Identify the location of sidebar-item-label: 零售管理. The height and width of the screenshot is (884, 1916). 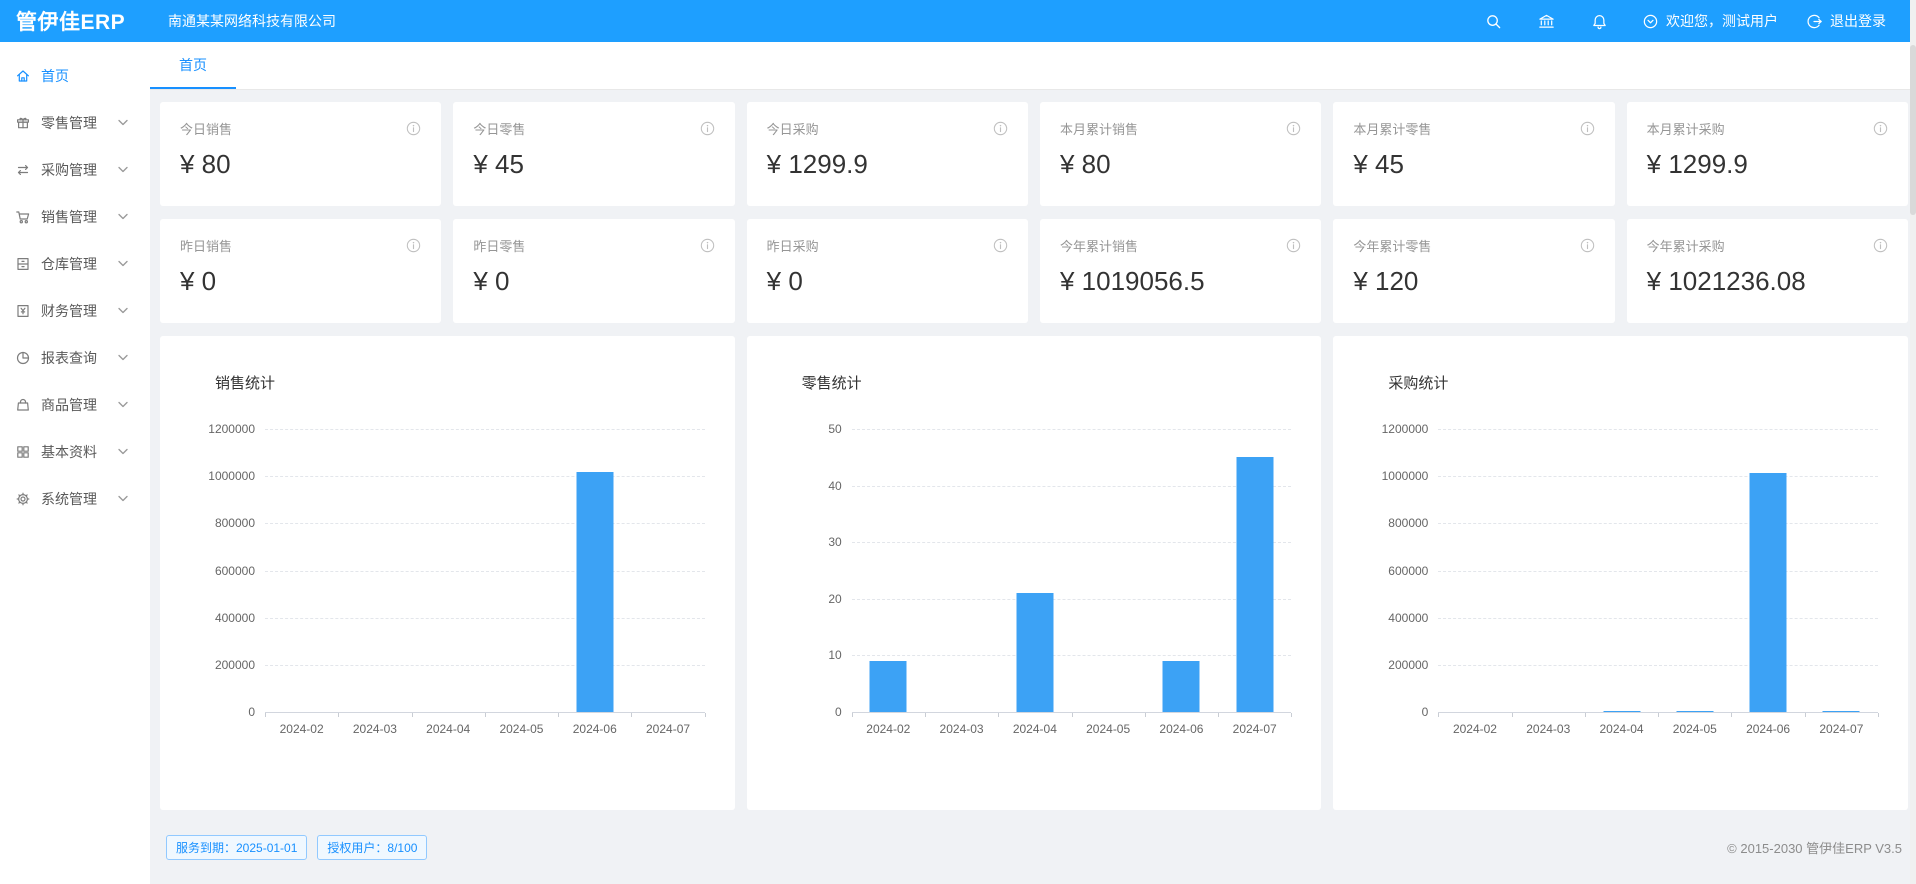
(69, 122).